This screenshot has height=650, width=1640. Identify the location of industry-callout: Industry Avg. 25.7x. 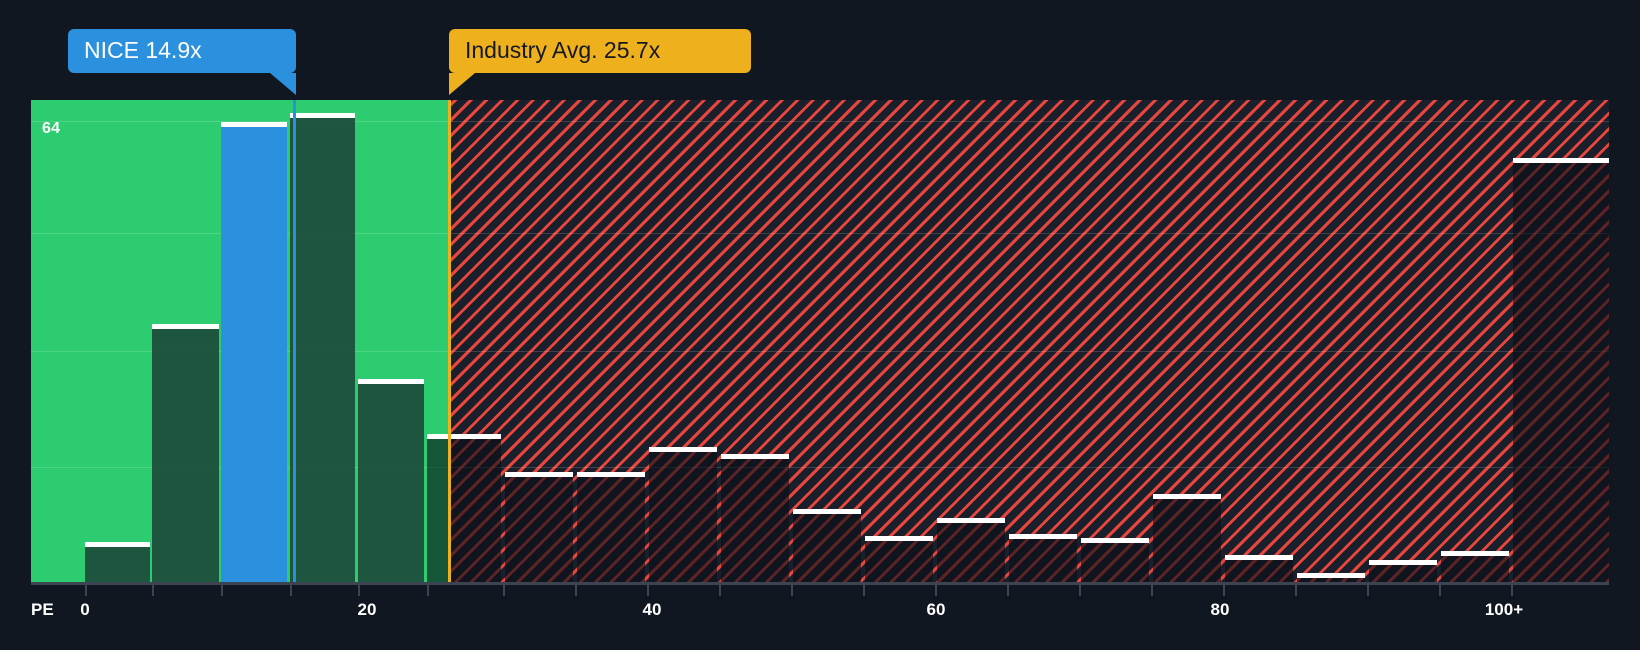
(600, 62).